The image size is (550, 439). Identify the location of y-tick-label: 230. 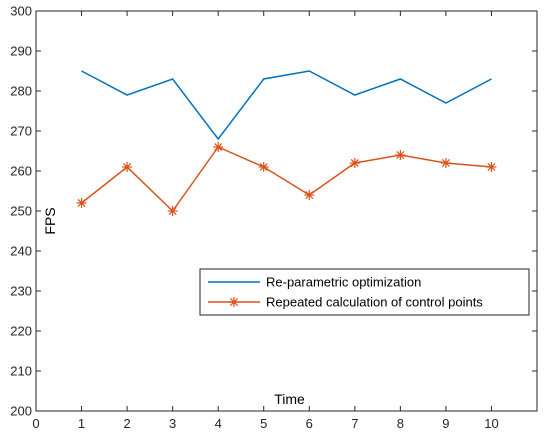
(21, 291).